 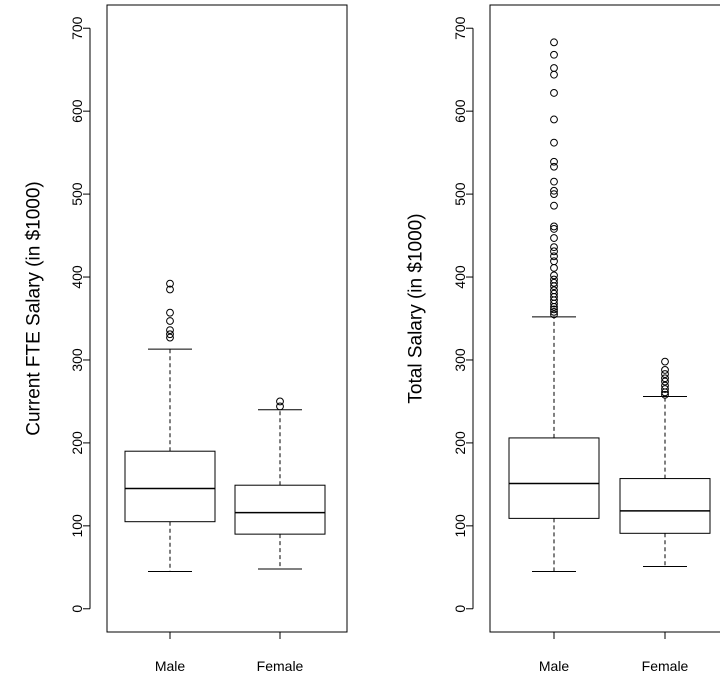 What do you see at coordinates (416, 308) in the screenshot?
I see `y-axis-title: Total Salary (in $1000)` at bounding box center [416, 308].